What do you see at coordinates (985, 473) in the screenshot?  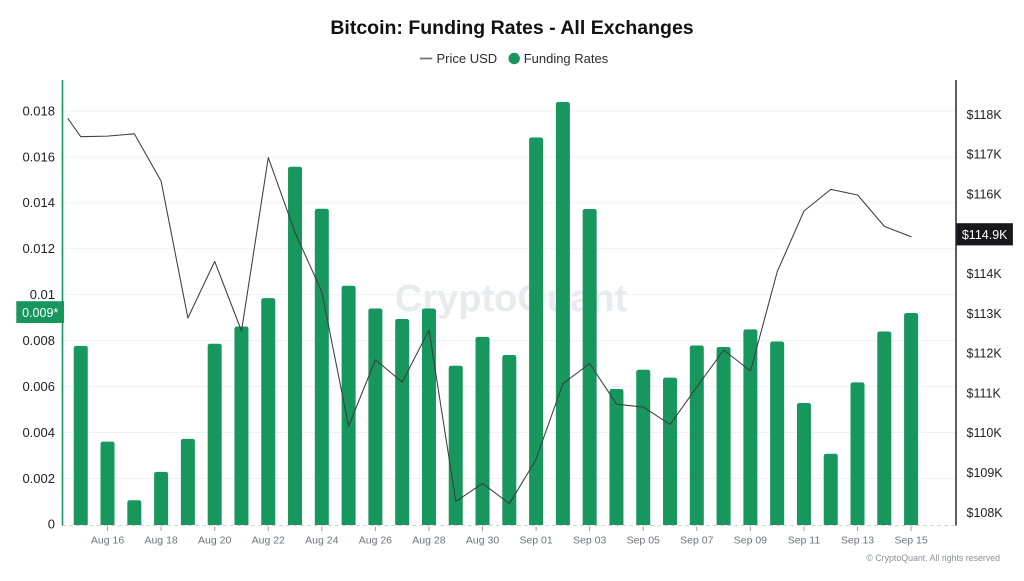 I see `svg-text: $109K` at bounding box center [985, 473].